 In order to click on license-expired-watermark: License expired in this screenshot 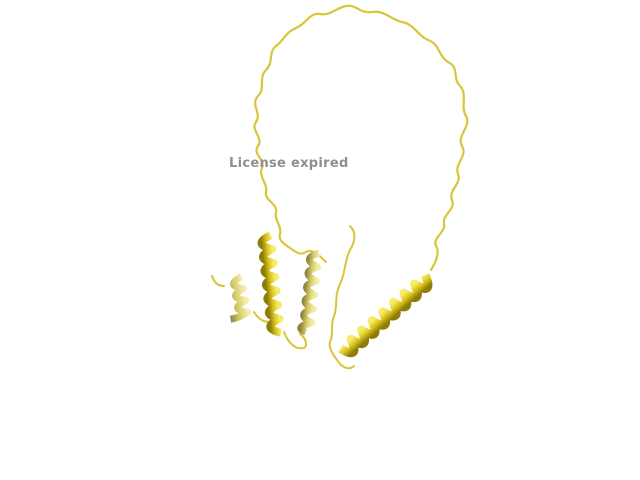, I will do `click(289, 163)`.